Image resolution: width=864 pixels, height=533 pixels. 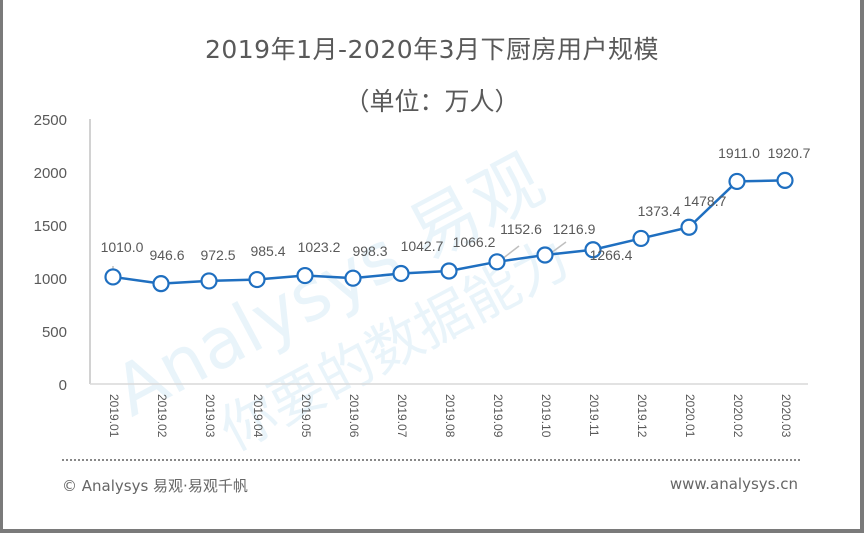 What do you see at coordinates (402, 416) in the screenshot?
I see `x-tick-label: 2019.07` at bounding box center [402, 416].